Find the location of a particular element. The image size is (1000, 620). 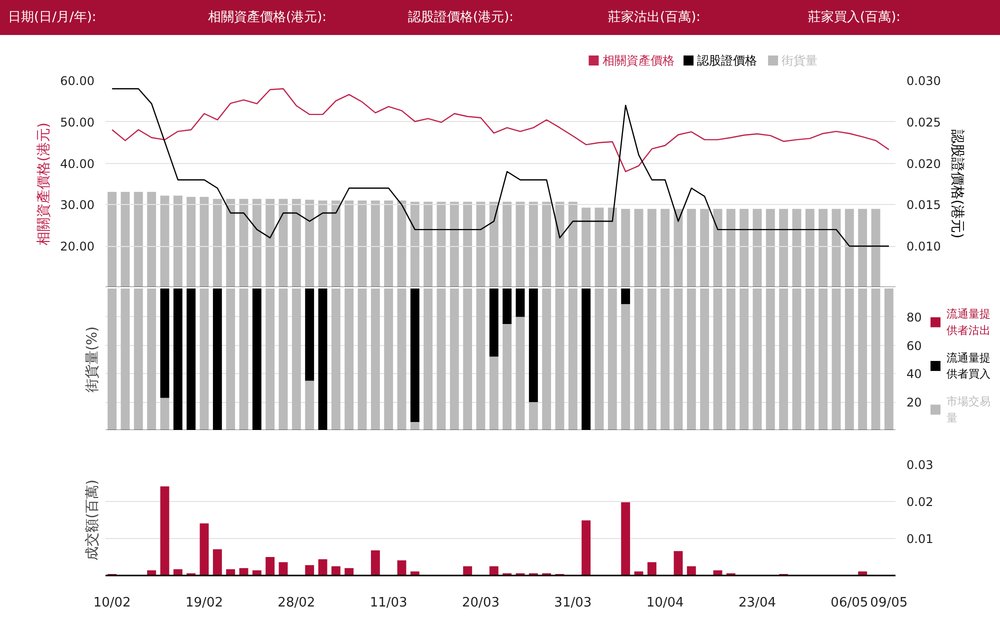

x-tick-label: 20/03 is located at coordinates (481, 603).